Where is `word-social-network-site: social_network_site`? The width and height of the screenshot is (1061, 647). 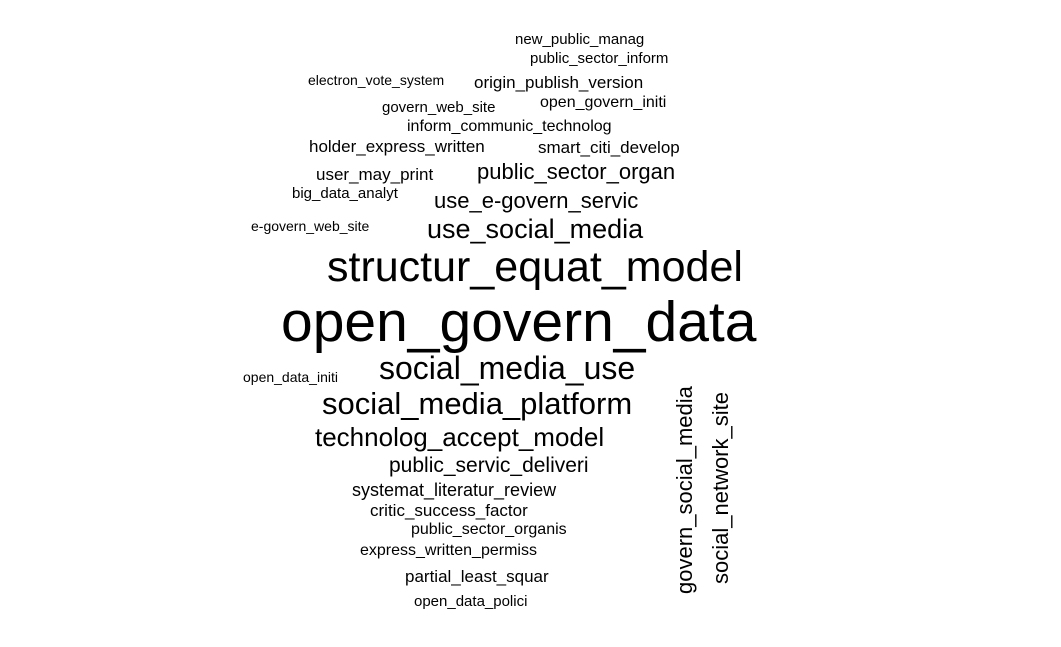 word-social-network-site: social_network_site is located at coordinates (720, 488).